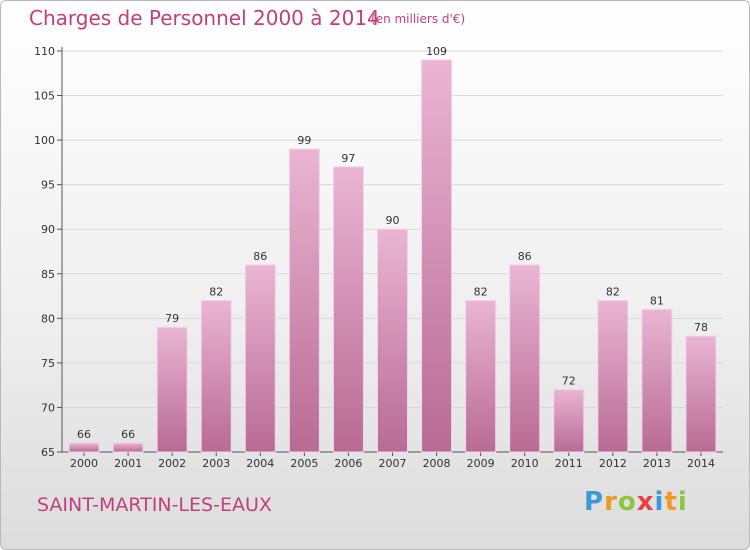 The image size is (750, 550). What do you see at coordinates (393, 220) in the screenshot?
I see `data-label-2007: 90` at bounding box center [393, 220].